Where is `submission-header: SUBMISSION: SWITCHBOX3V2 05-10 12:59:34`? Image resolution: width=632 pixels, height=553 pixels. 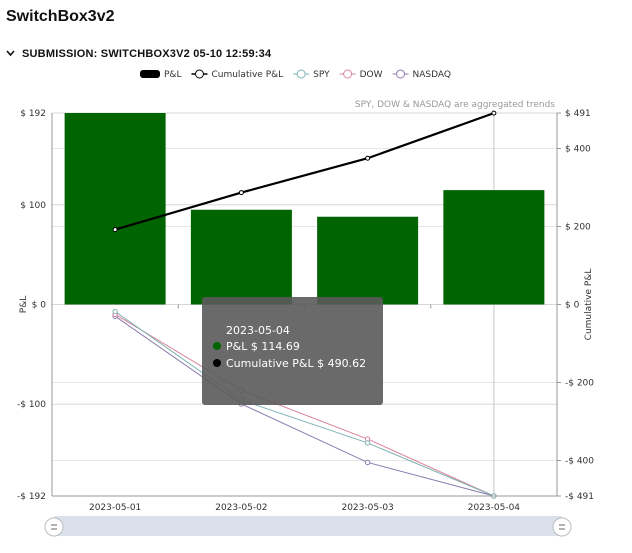
submission-header: SUBMISSION: SWITCHBOX3V2 05-10 12:59:34 is located at coordinates (138, 54).